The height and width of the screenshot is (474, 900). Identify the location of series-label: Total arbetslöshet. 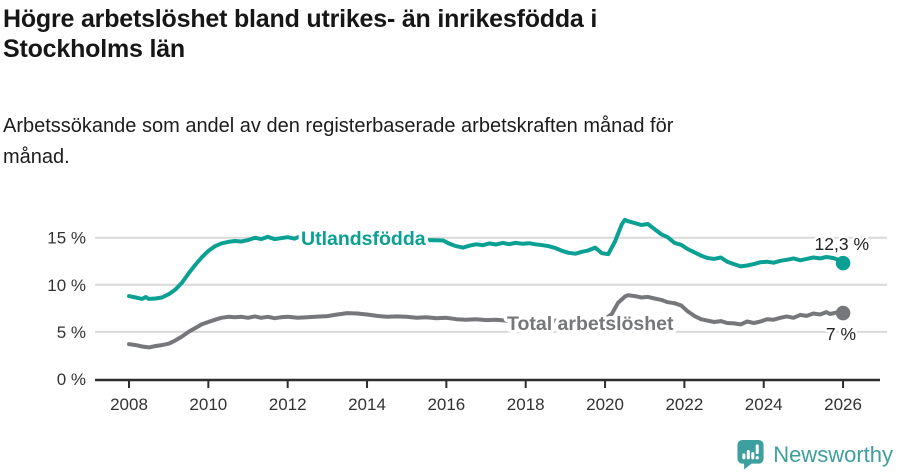
(590, 324).